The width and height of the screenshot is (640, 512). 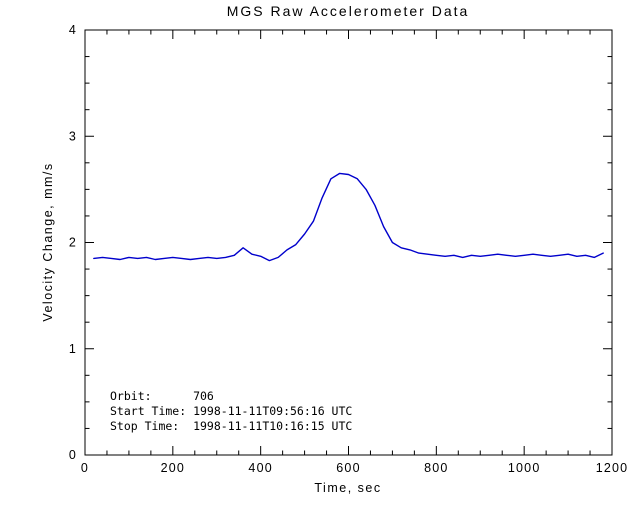 I want to click on annotation-stop-time: Stop Time: 1998-11-11T10:16:15 UTC, so click(x=231, y=426).